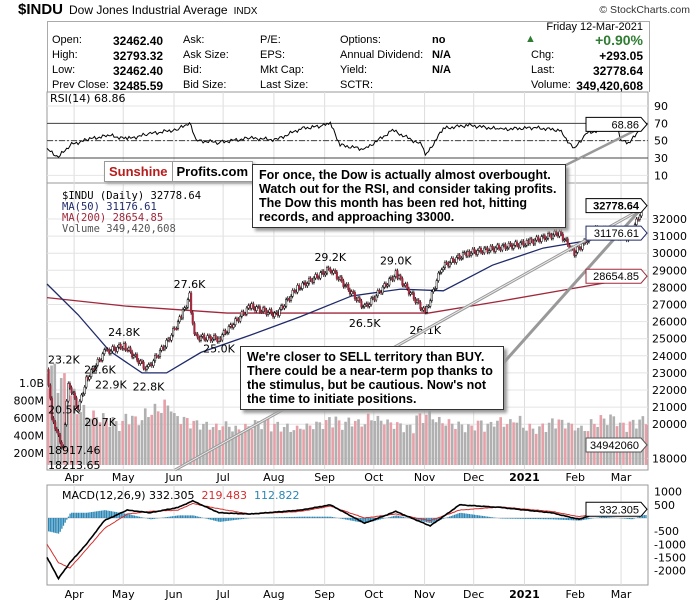  Describe the element at coordinates (669, 253) in the screenshot. I see `price-tick: 30000` at that location.